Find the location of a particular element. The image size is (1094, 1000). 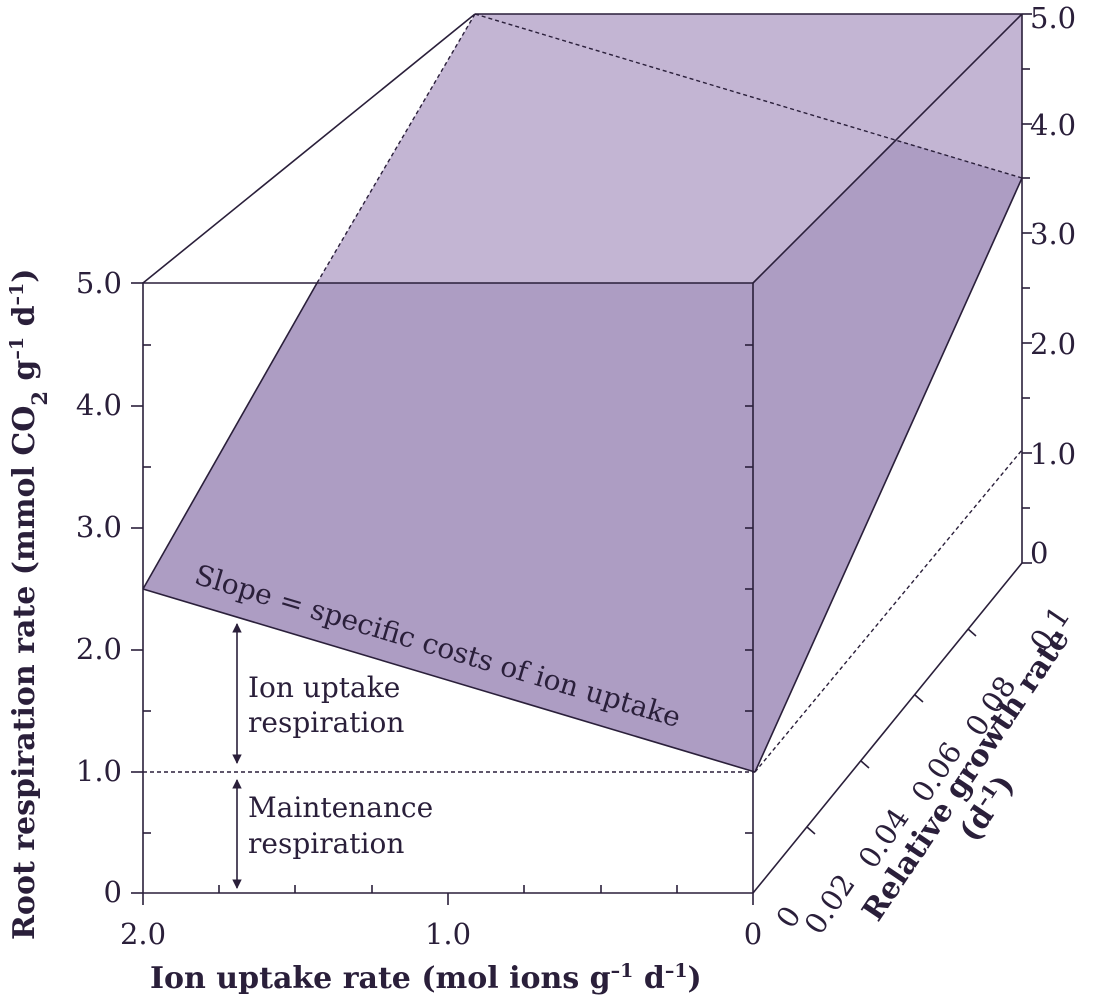

x-tick-0: 2.0 is located at coordinates (143, 934).